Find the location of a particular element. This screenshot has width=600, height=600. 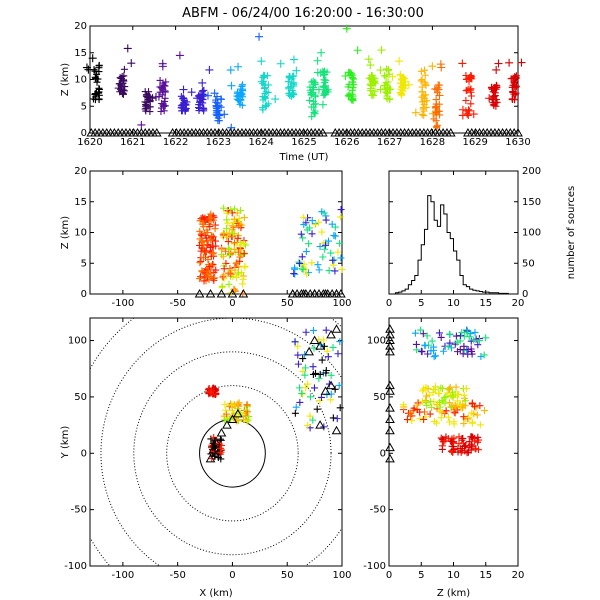

x-tick-label: 5 is located at coordinates (421, 575).